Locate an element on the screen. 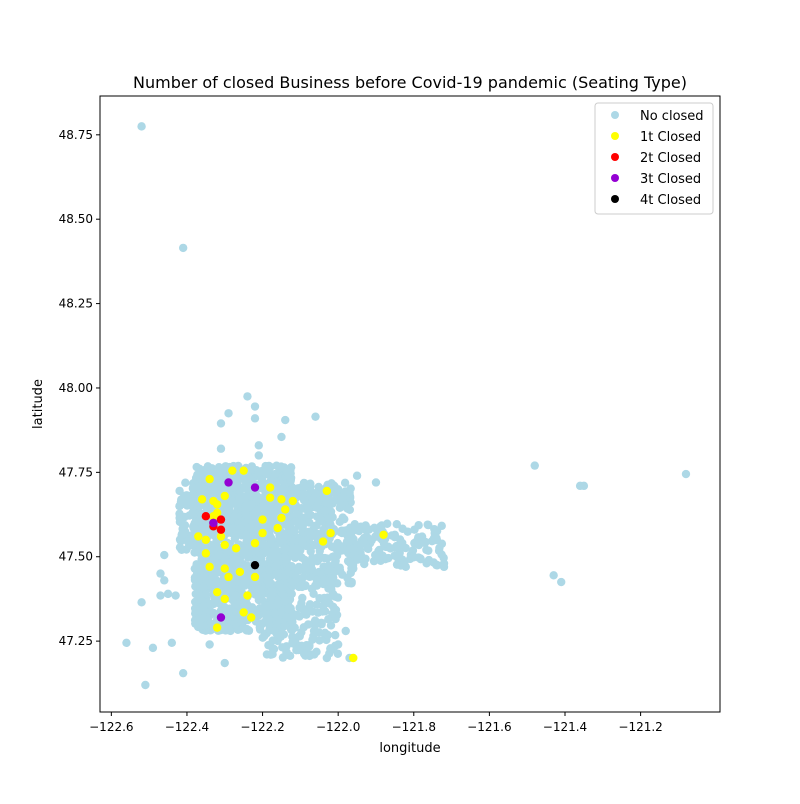  y-tick-label: 48.75 is located at coordinates (76, 135).